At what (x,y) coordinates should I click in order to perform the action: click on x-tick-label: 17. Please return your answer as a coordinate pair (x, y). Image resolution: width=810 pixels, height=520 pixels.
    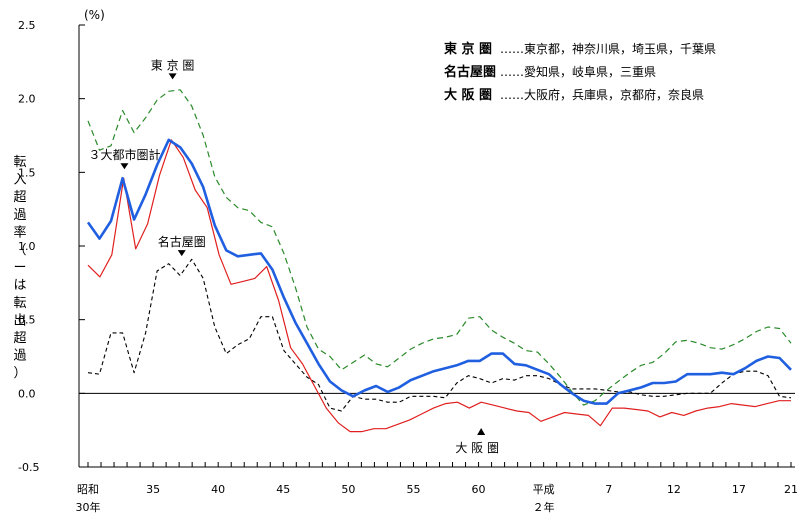
    Looking at the image, I should click on (739, 489).